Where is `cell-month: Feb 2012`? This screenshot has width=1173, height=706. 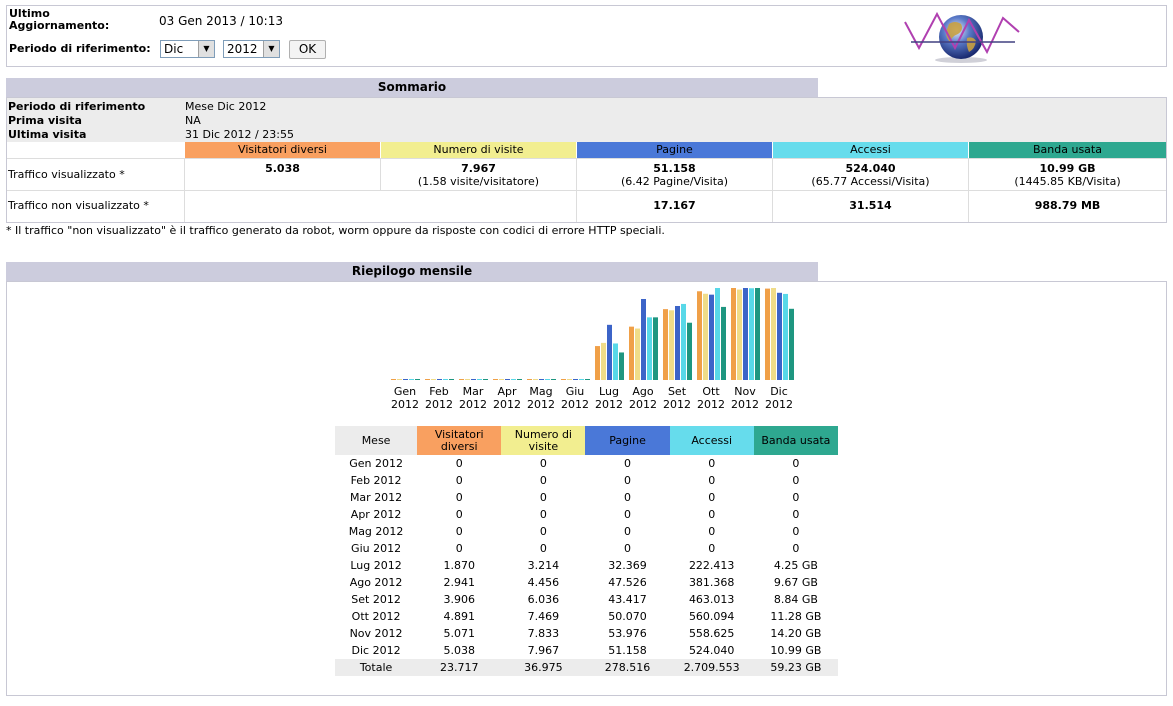 cell-month: Feb 2012 is located at coordinates (376, 480).